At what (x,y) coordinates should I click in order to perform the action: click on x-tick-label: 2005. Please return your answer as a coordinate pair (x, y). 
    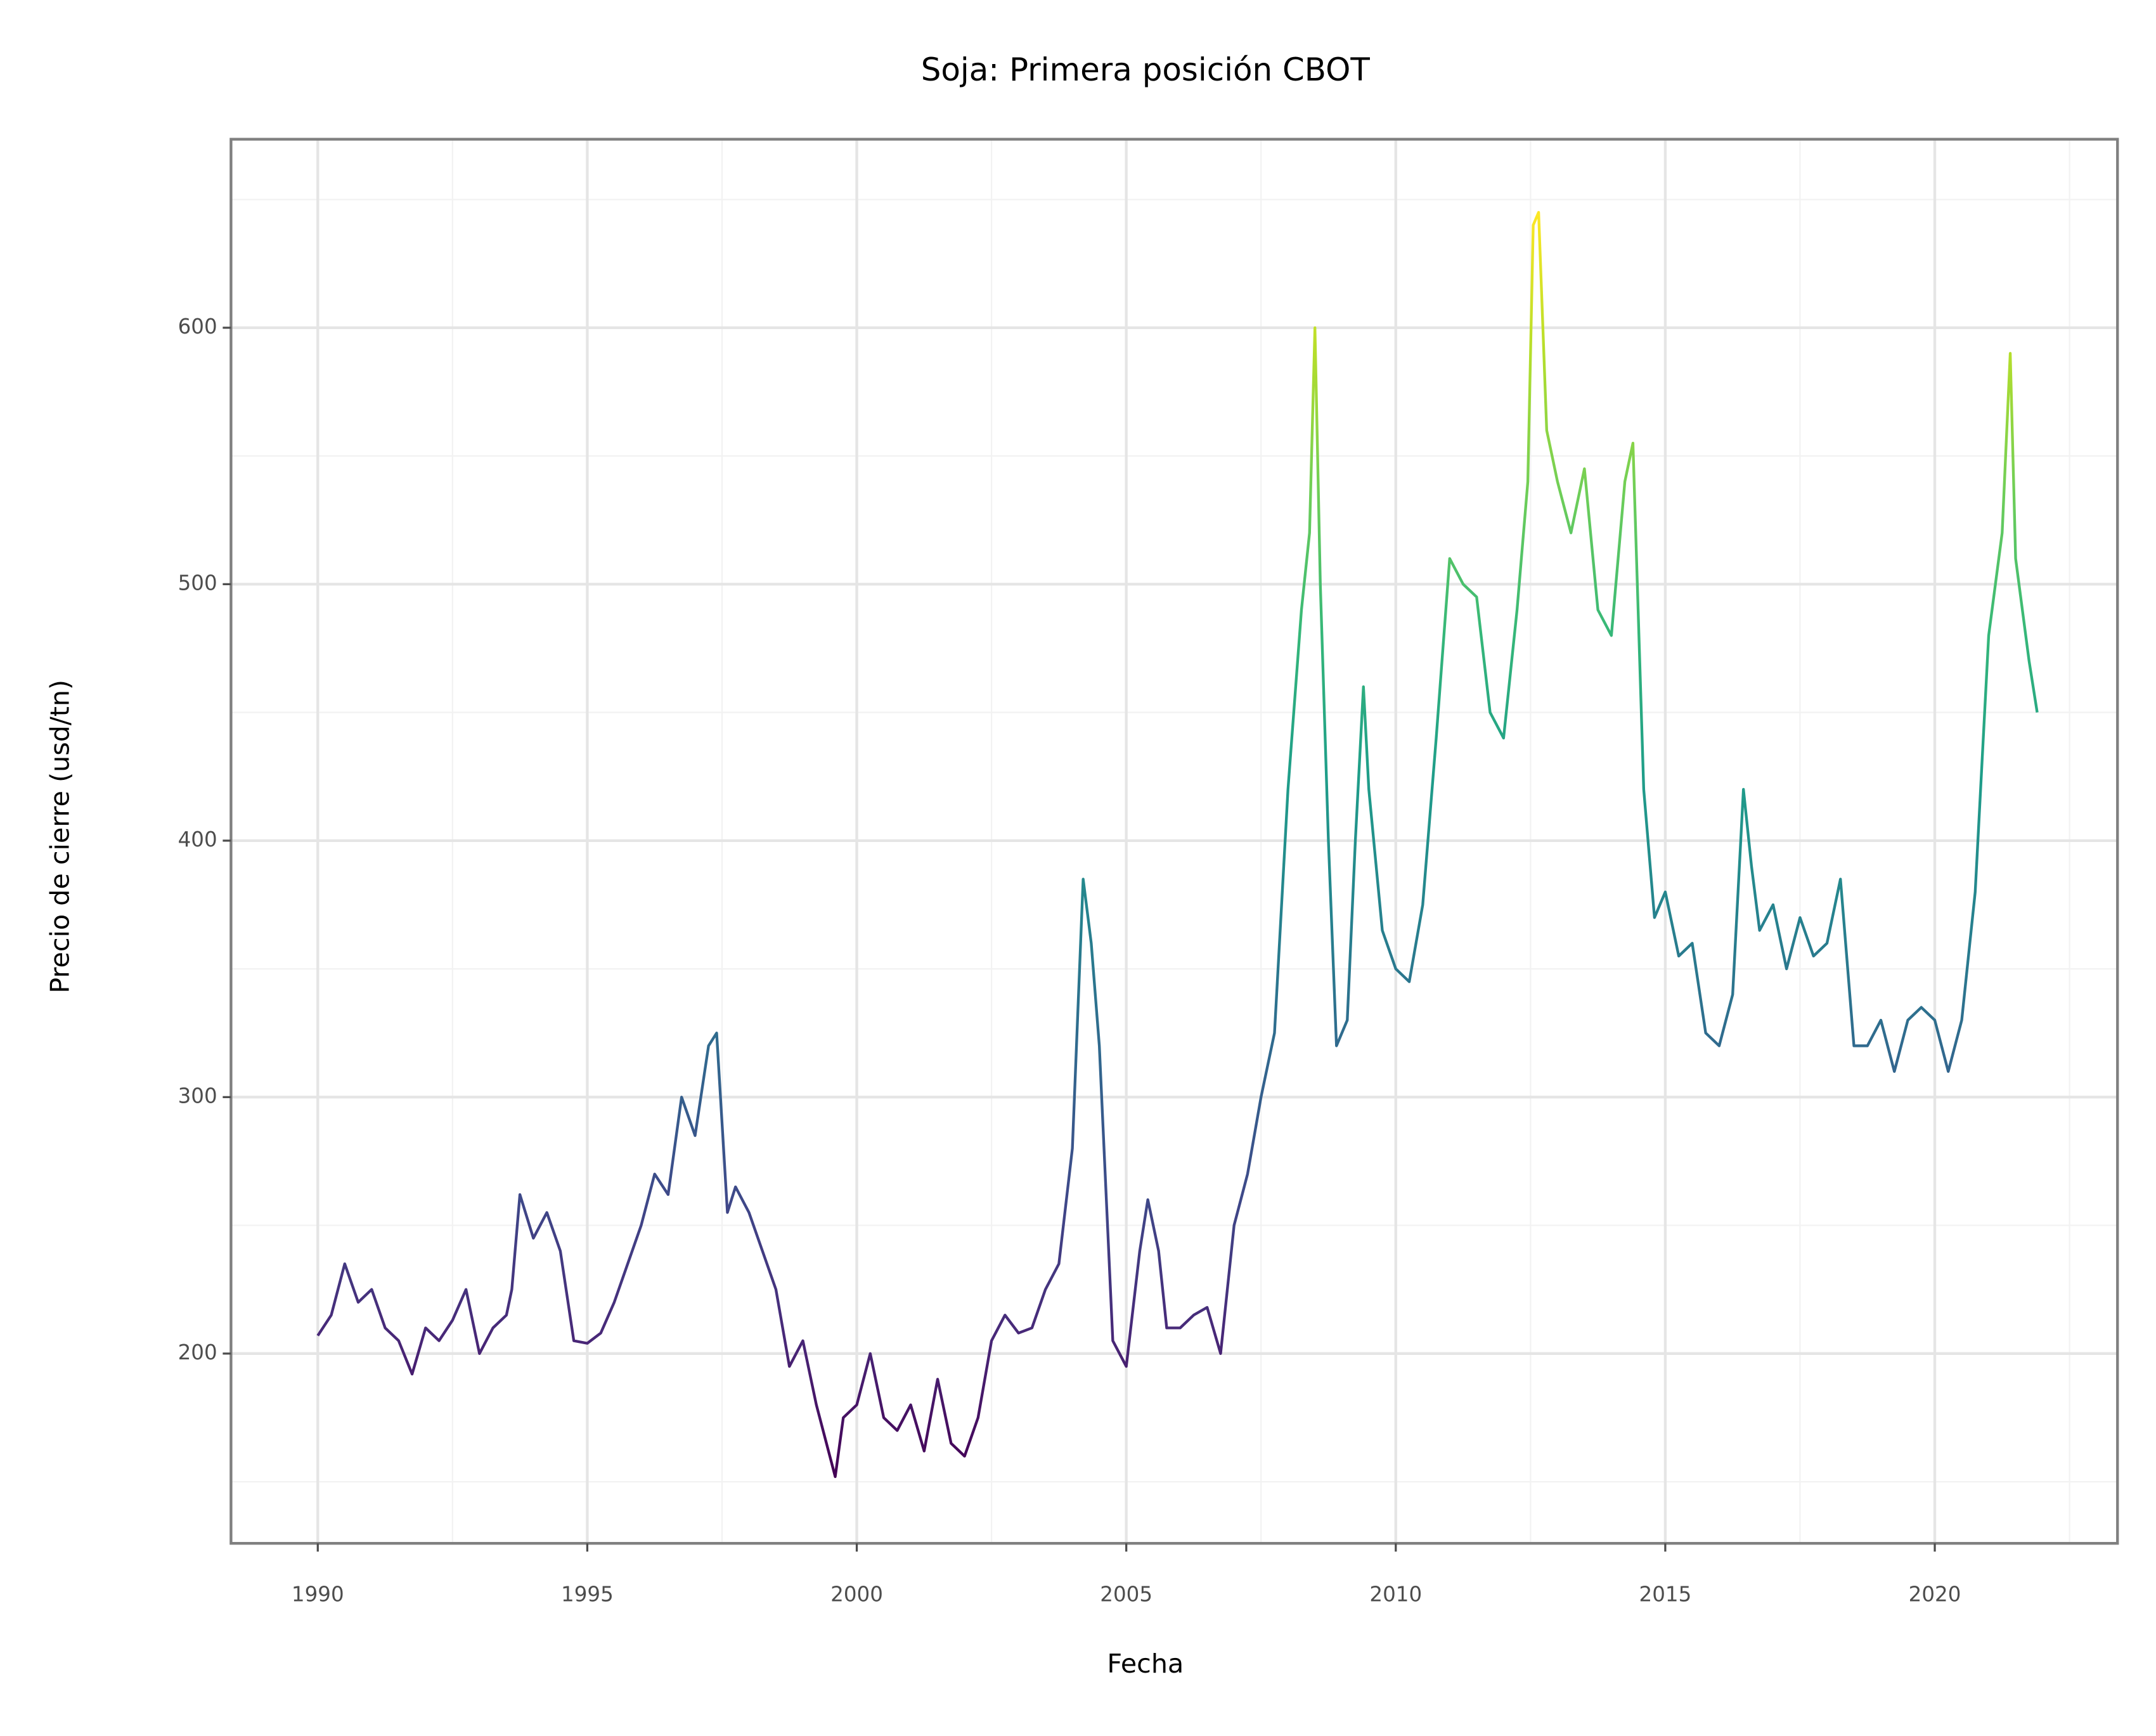
    Looking at the image, I should click on (1126, 1595).